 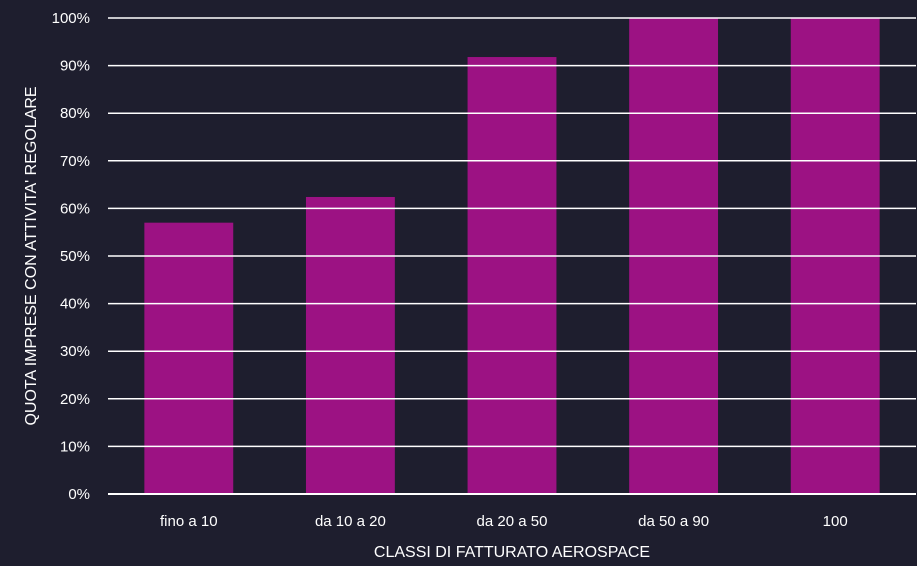 What do you see at coordinates (75, 256) in the screenshot?
I see `y-tick-label: 50%` at bounding box center [75, 256].